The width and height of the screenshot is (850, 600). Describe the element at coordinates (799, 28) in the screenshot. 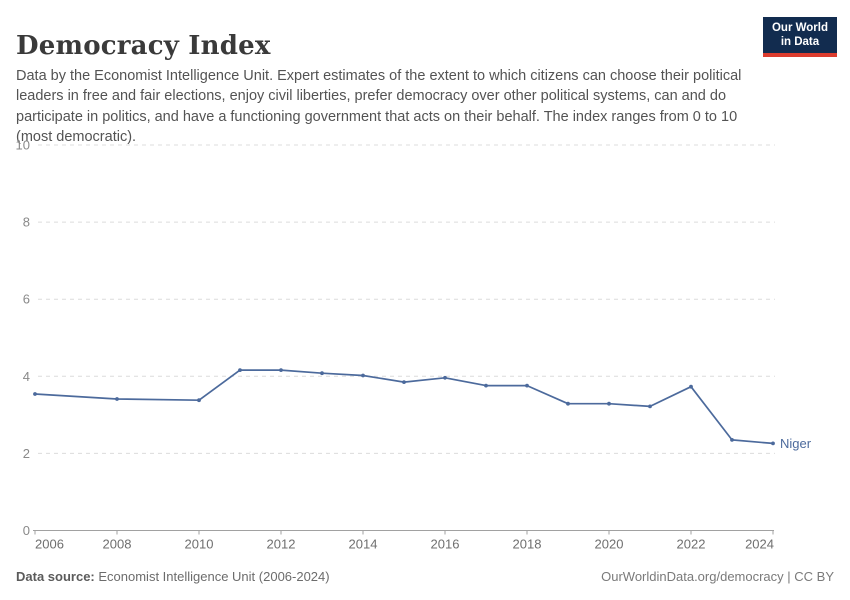

I see `owid-logo-line1: Our World` at that location.